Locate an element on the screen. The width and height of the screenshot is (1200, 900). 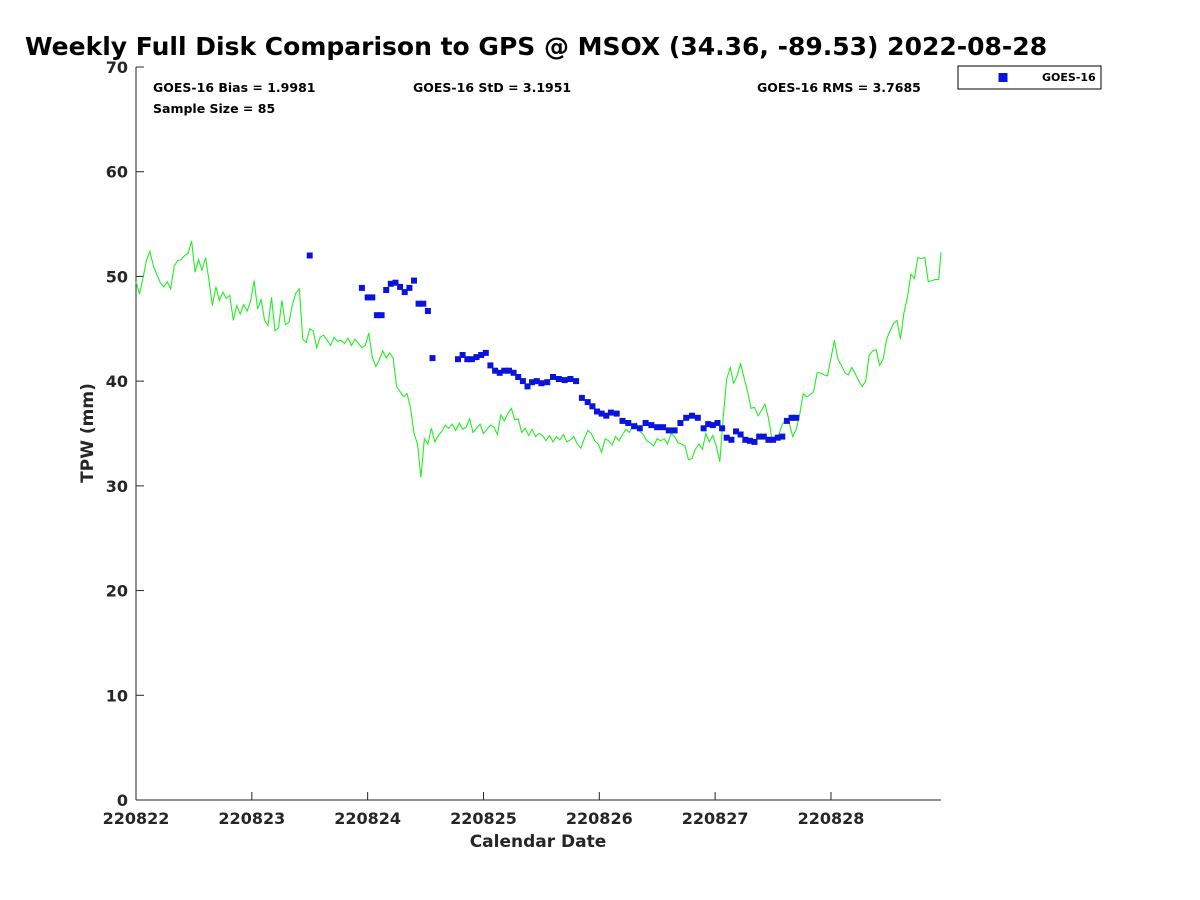
legend: GOES-16 is located at coordinates (1029, 77).